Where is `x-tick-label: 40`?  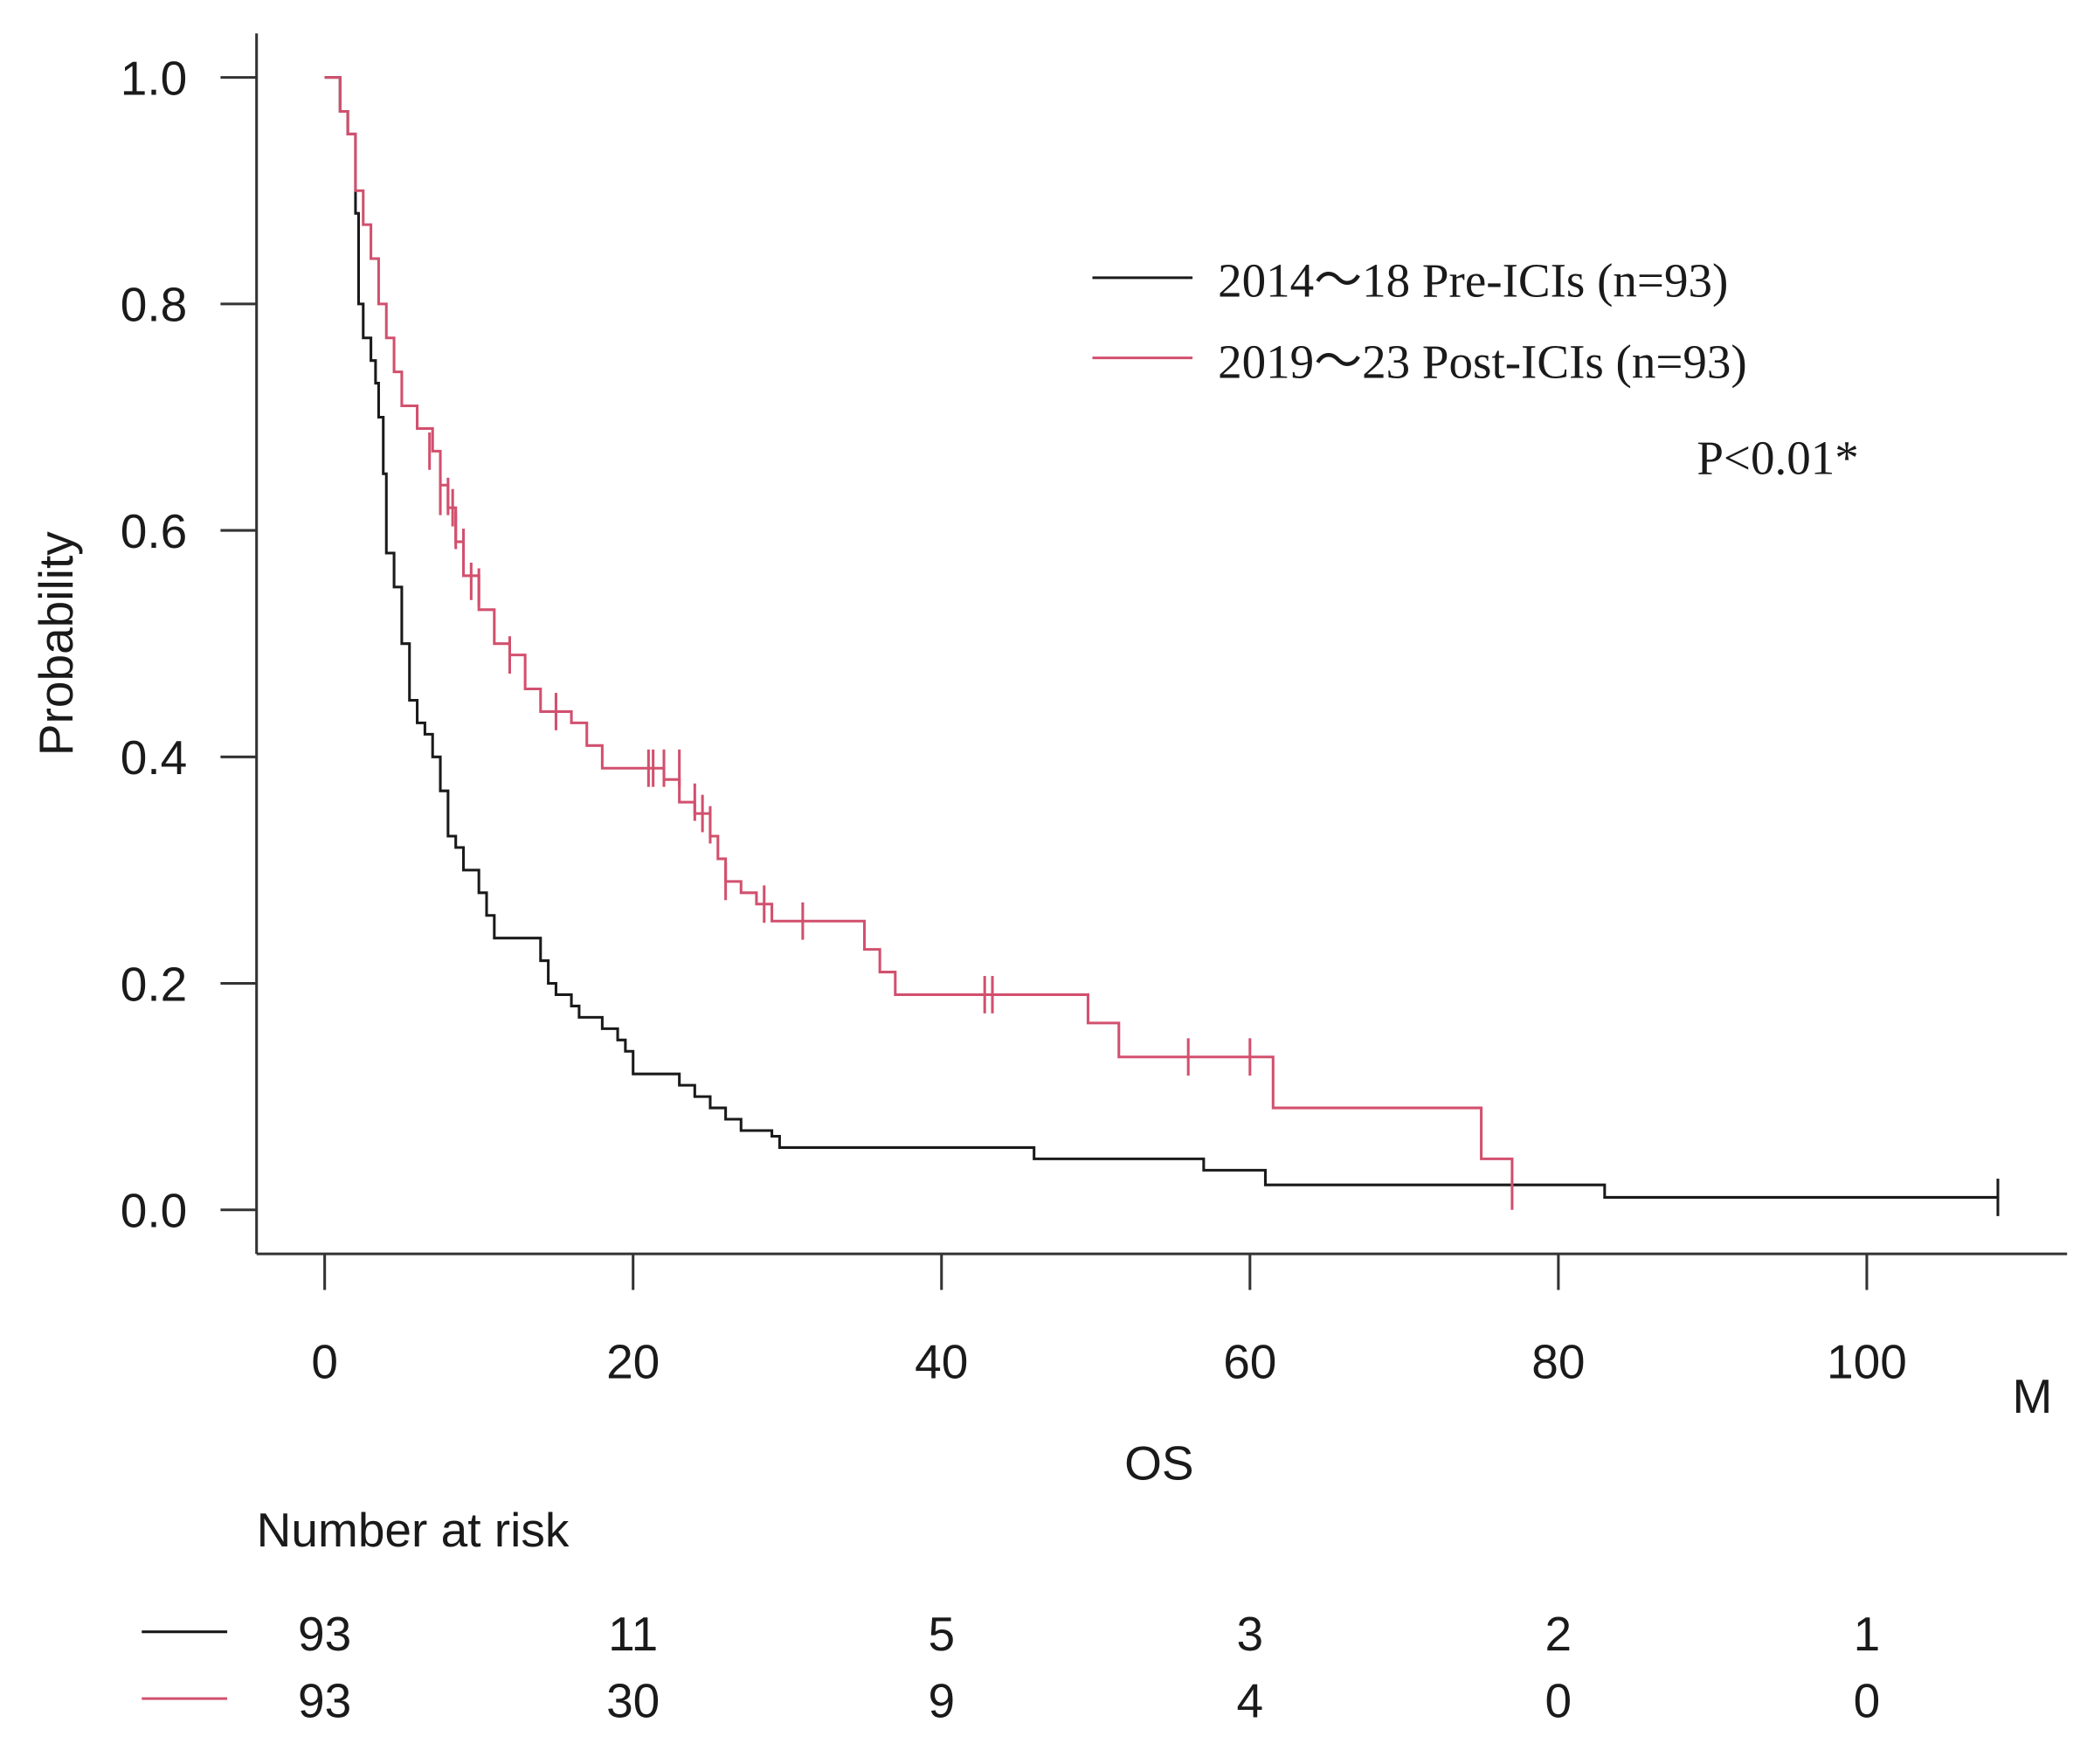 x-tick-label: 40 is located at coordinates (941, 1361).